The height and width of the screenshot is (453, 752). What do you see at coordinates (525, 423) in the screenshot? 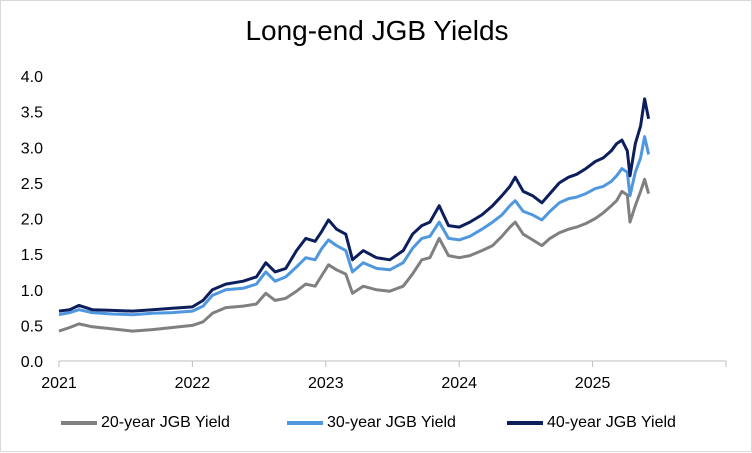
I see `legend-swatch-40y` at bounding box center [525, 423].